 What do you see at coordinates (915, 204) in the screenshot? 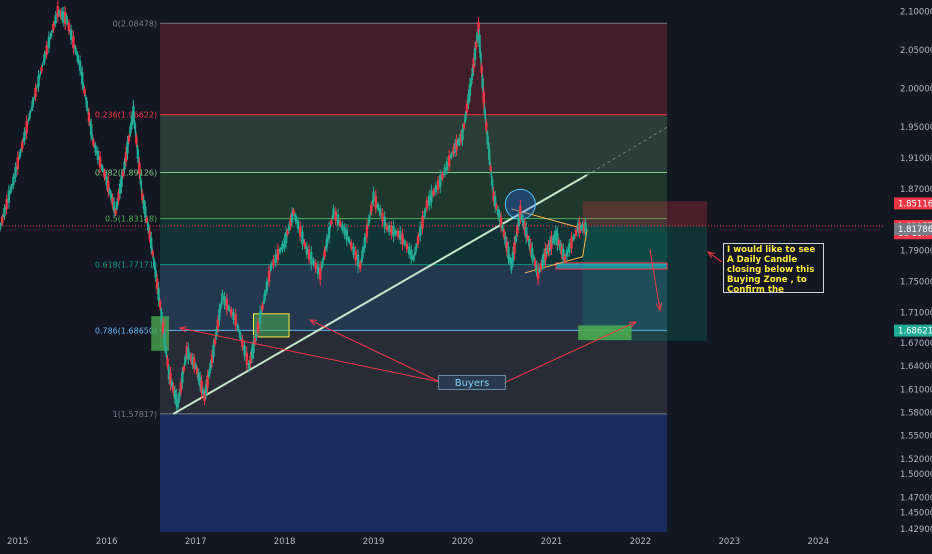
I see `price-label: 1.85116` at bounding box center [915, 204].